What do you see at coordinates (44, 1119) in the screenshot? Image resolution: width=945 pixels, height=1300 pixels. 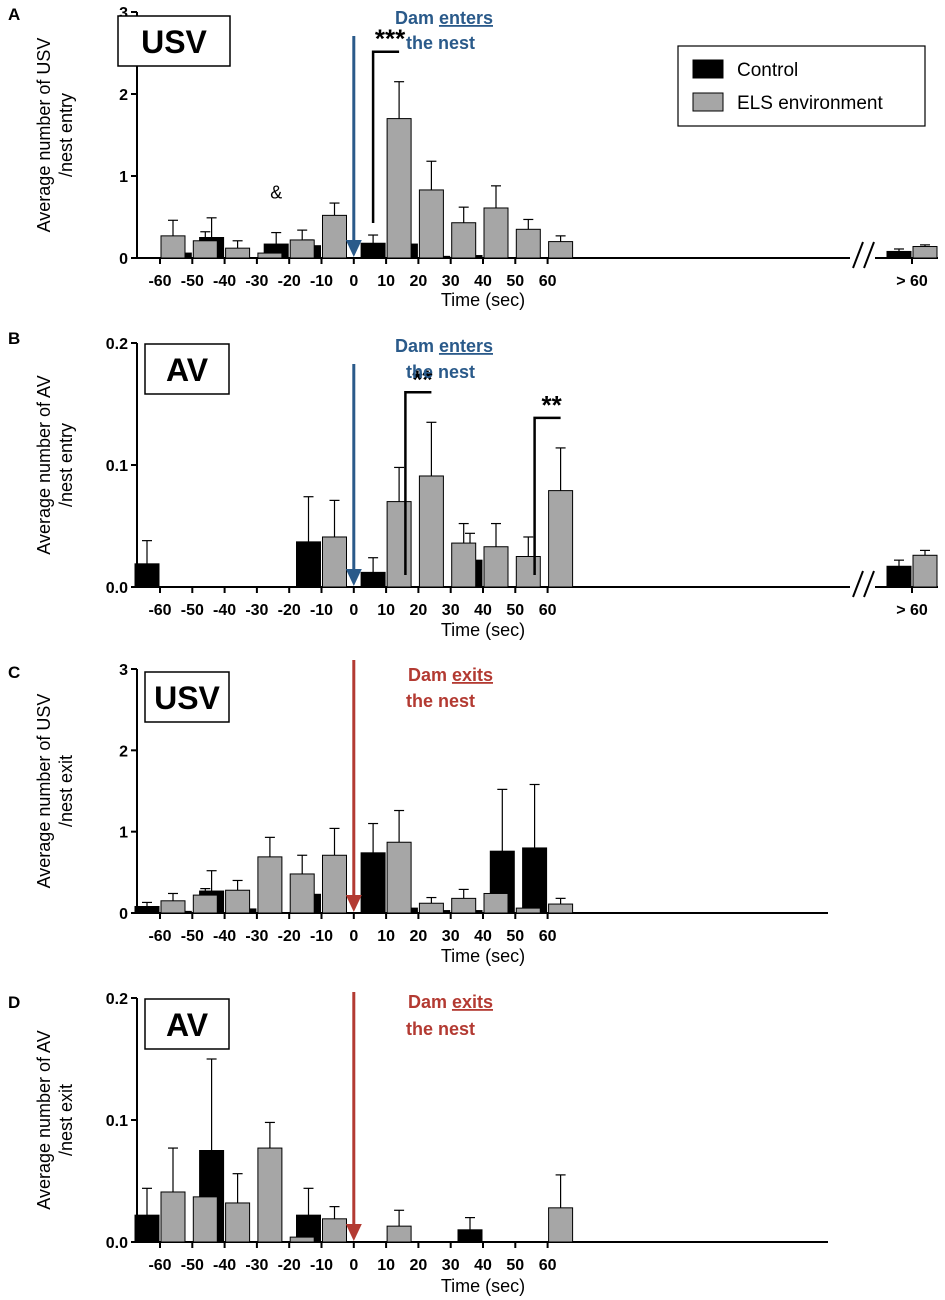 I see `y-axis-title-line1: Average number of AV` at bounding box center [44, 1119].